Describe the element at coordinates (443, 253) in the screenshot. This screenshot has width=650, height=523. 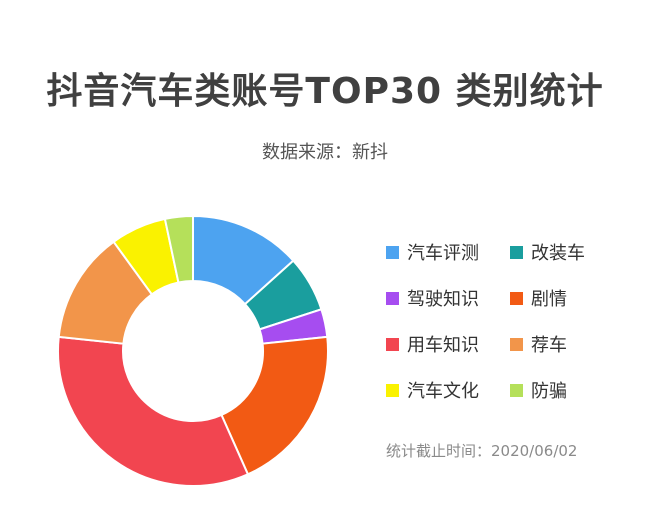
I see `legend-label: 汽车评测` at that location.